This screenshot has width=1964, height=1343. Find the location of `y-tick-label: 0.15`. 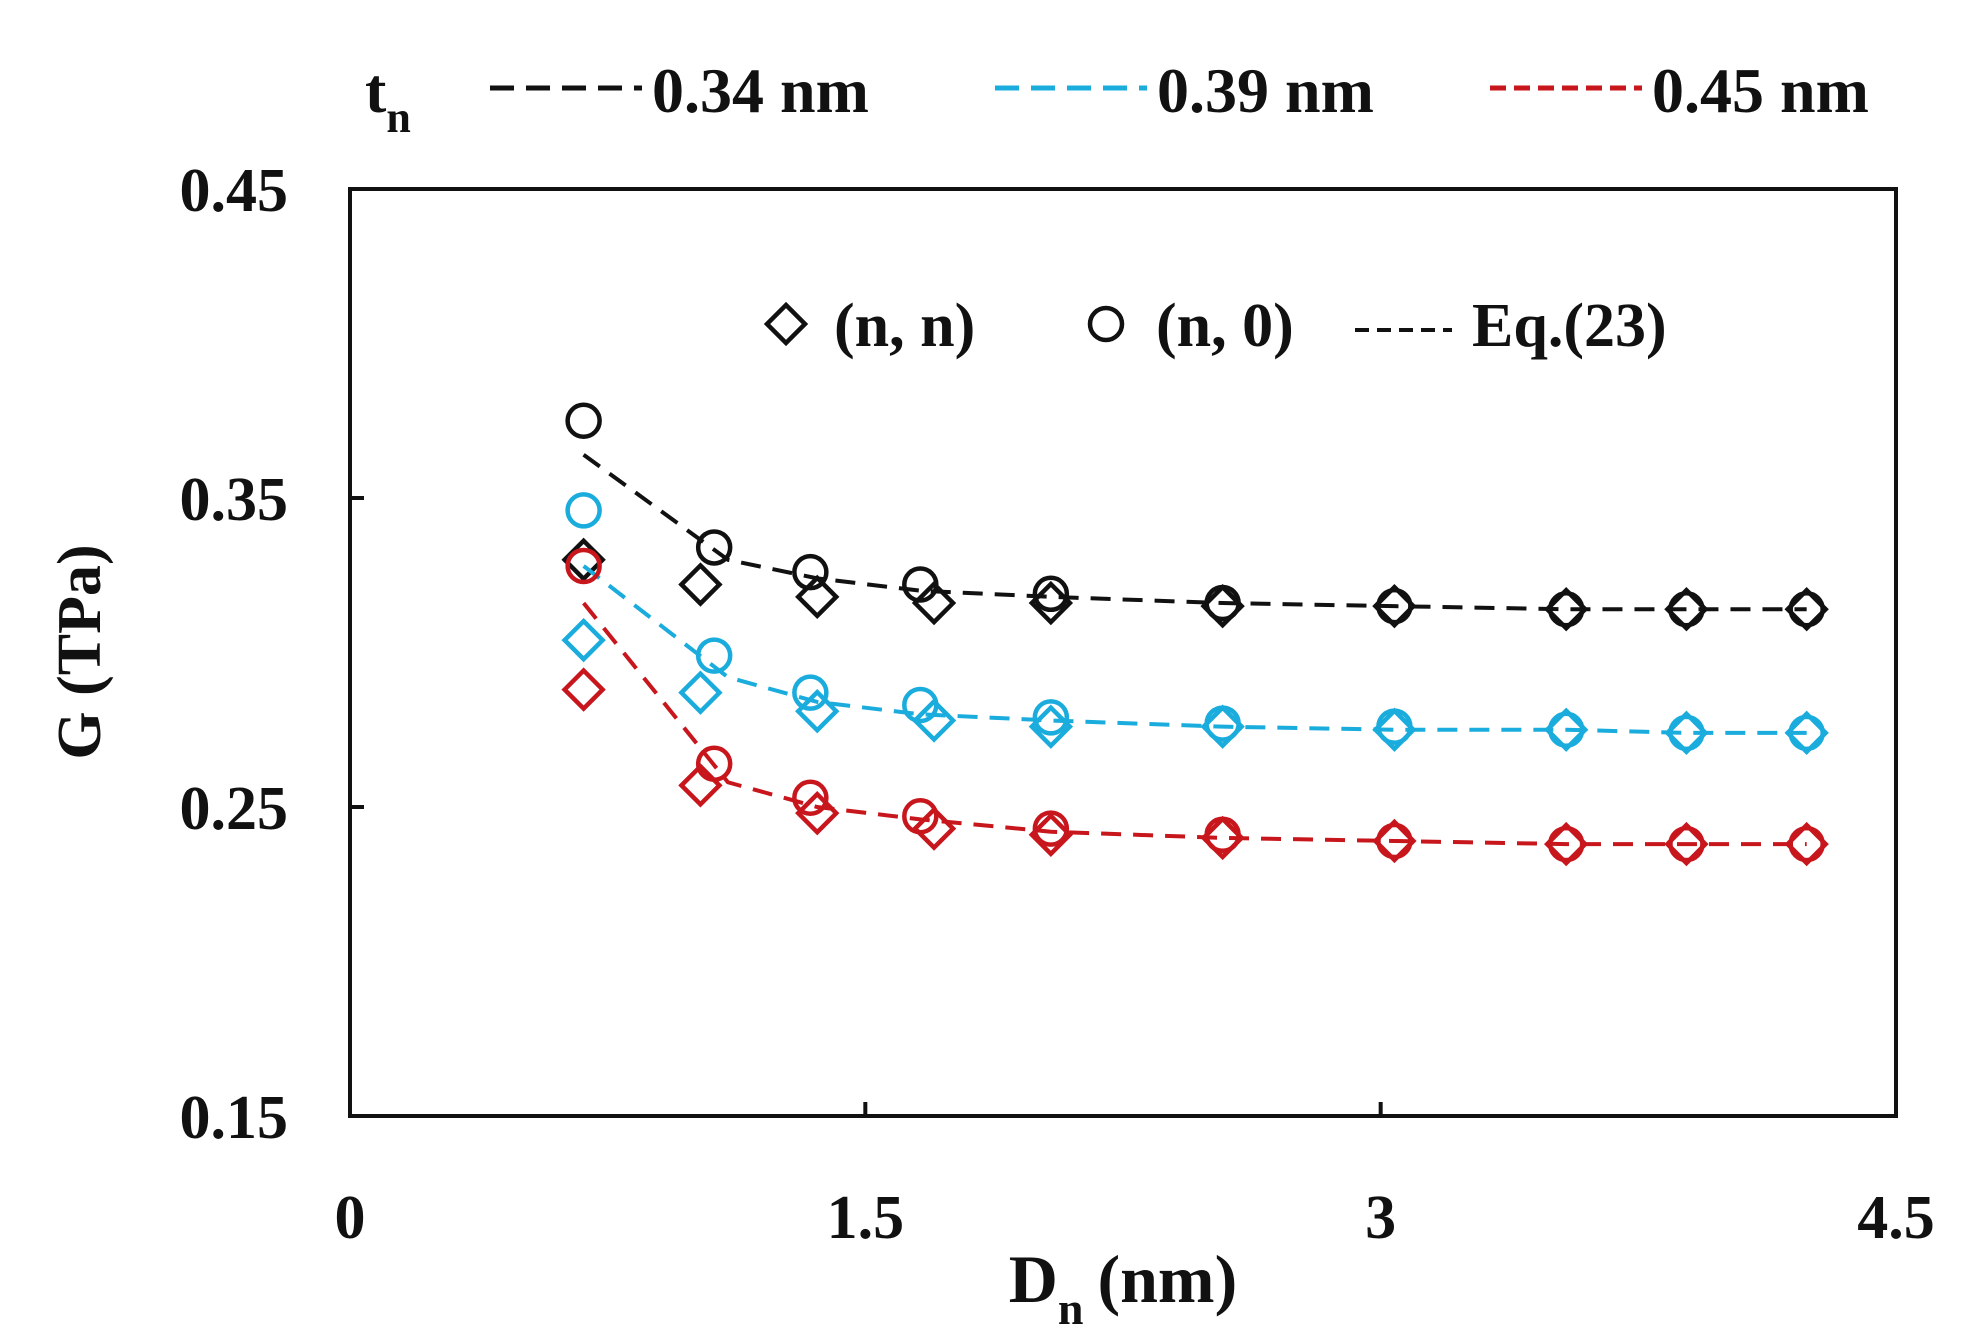

y-tick-label: 0.15 is located at coordinates (234, 1118).